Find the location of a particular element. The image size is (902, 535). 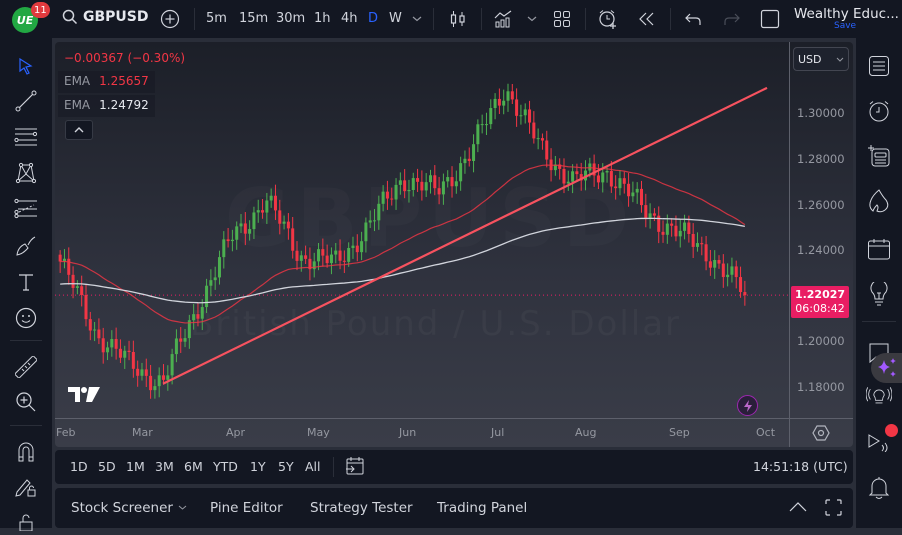

list-icon is located at coordinates (879, 66).